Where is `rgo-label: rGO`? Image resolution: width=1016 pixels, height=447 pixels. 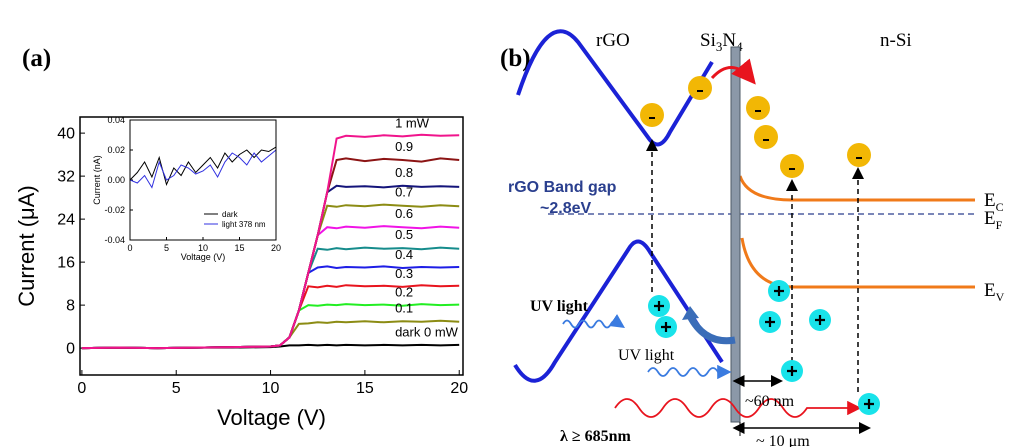
rgo-label: rGO is located at coordinates (613, 40).